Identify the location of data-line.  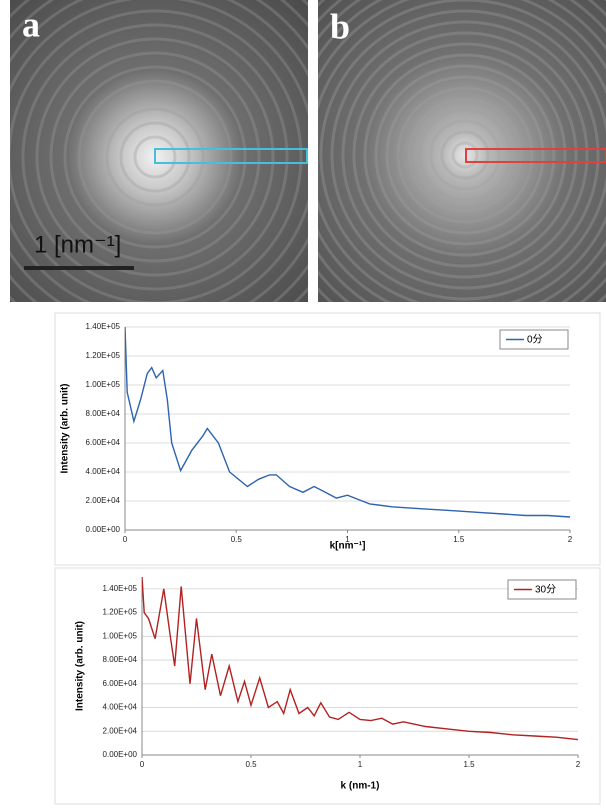
(360, 659).